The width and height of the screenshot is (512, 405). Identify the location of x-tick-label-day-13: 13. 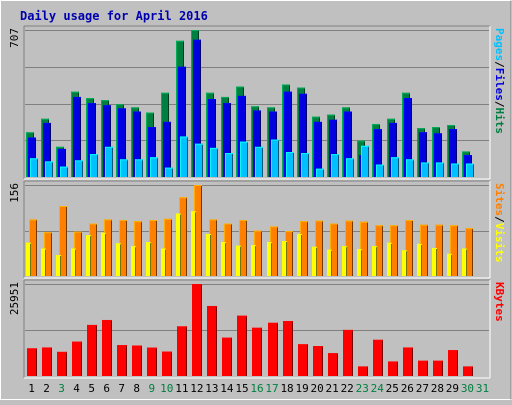
(211, 388).